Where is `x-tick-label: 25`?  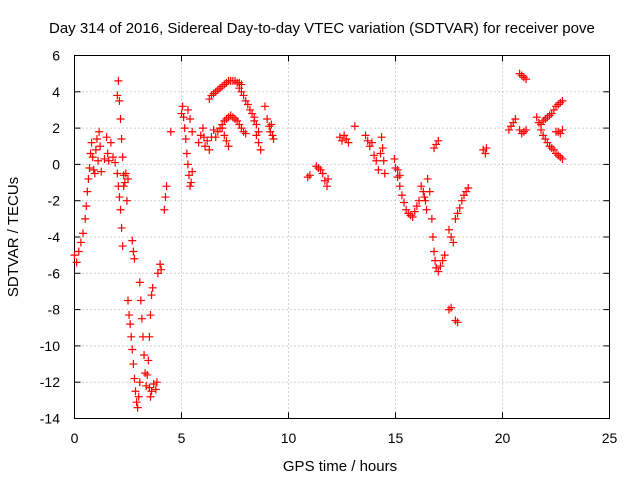
x-tick-label: 25 is located at coordinates (610, 438).